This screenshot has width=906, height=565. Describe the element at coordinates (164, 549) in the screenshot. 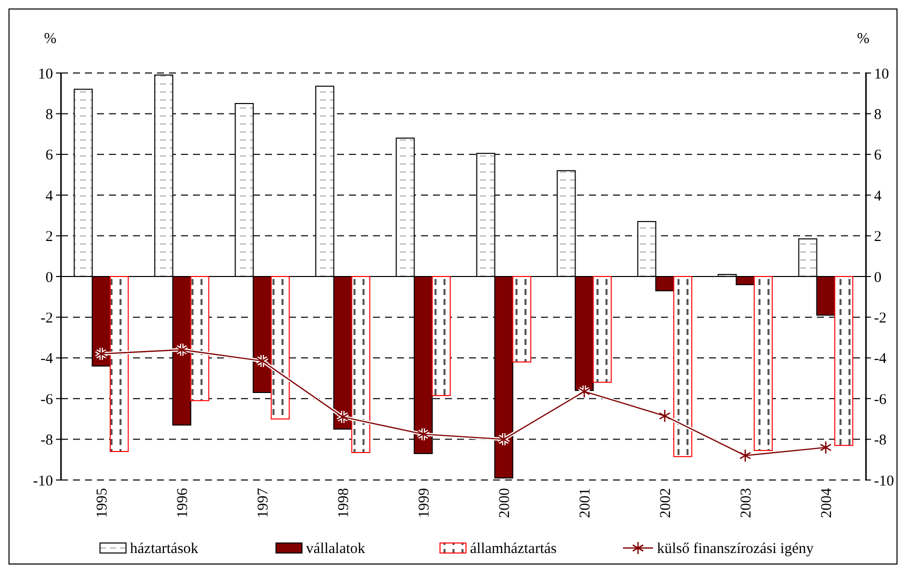

I see `legend-label: háztartások` at that location.